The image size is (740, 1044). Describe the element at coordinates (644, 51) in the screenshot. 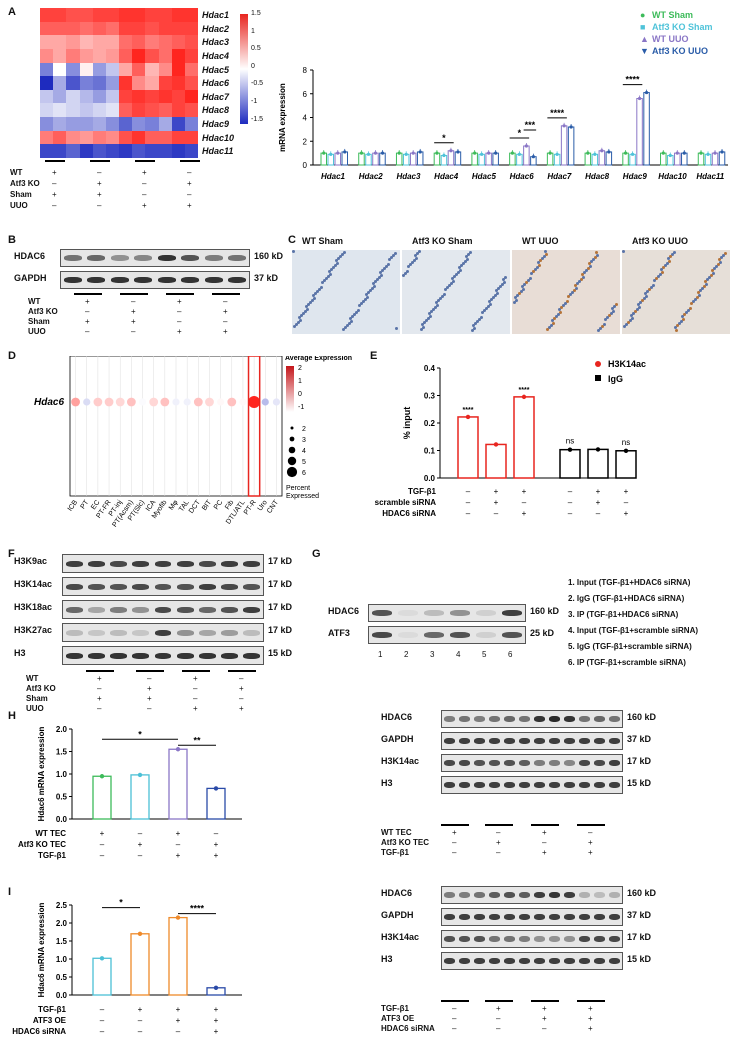

I see `legend-marker: ▼` at that location.